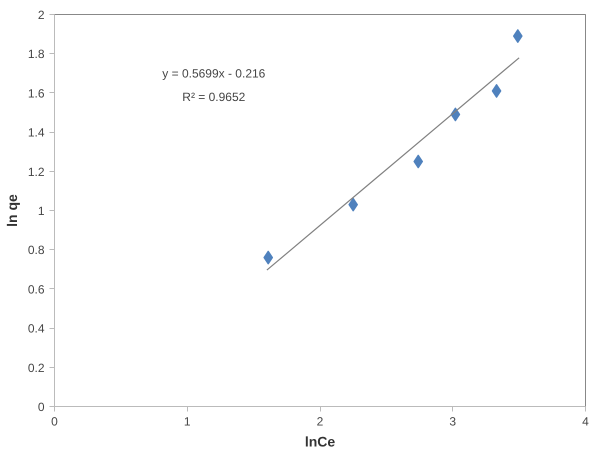  What do you see at coordinates (36, 250) in the screenshot?
I see `y-tick-label: 0.8` at bounding box center [36, 250].